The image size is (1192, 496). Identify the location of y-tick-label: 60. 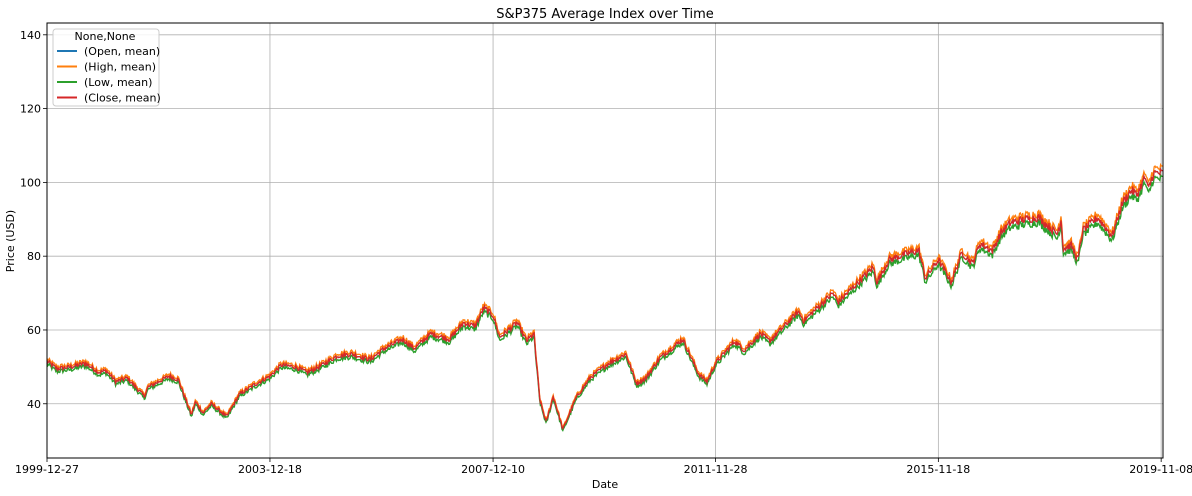
(34, 330).